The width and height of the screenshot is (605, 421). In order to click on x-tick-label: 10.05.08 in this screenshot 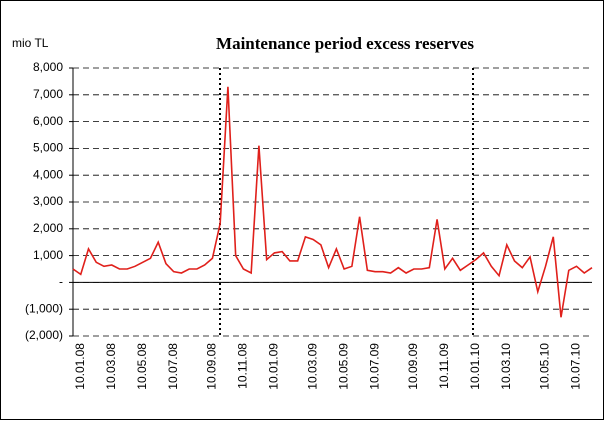, I will do `click(142, 366)`.